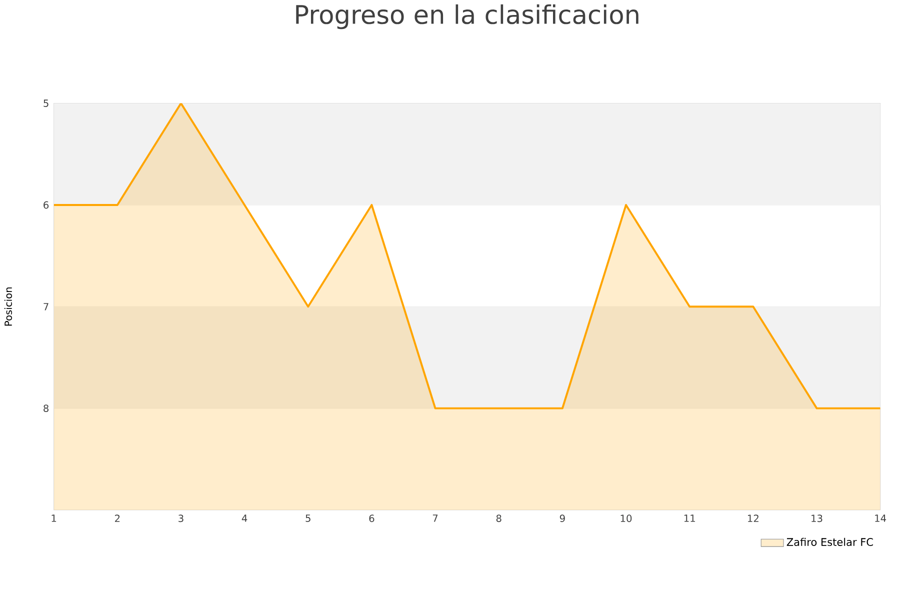  Describe the element at coordinates (467, 16) in the screenshot. I see `chart-title: Progreso en la clasificacion` at that location.